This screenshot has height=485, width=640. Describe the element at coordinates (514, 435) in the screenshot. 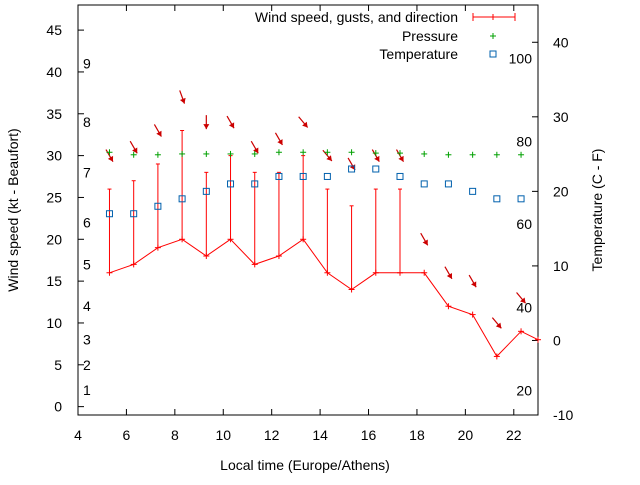

I see `x-tick-label: 22` at that location.